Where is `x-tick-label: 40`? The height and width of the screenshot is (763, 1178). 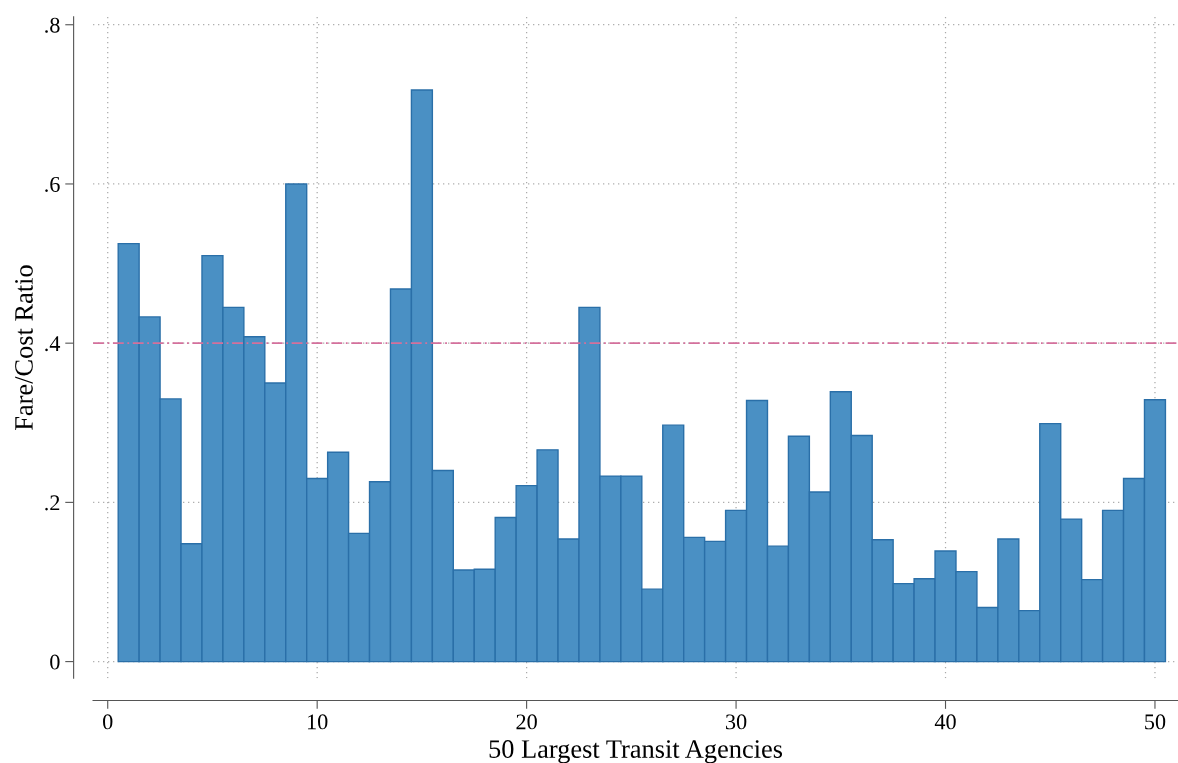
x-tick-label: 40 is located at coordinates (945, 722).